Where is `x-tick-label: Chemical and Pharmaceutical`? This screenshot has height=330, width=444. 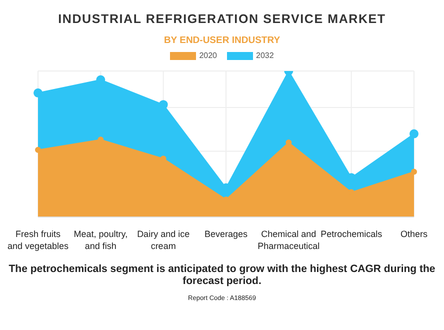 x-tick-label: Chemical and Pharmaceutical is located at coordinates (289, 240).